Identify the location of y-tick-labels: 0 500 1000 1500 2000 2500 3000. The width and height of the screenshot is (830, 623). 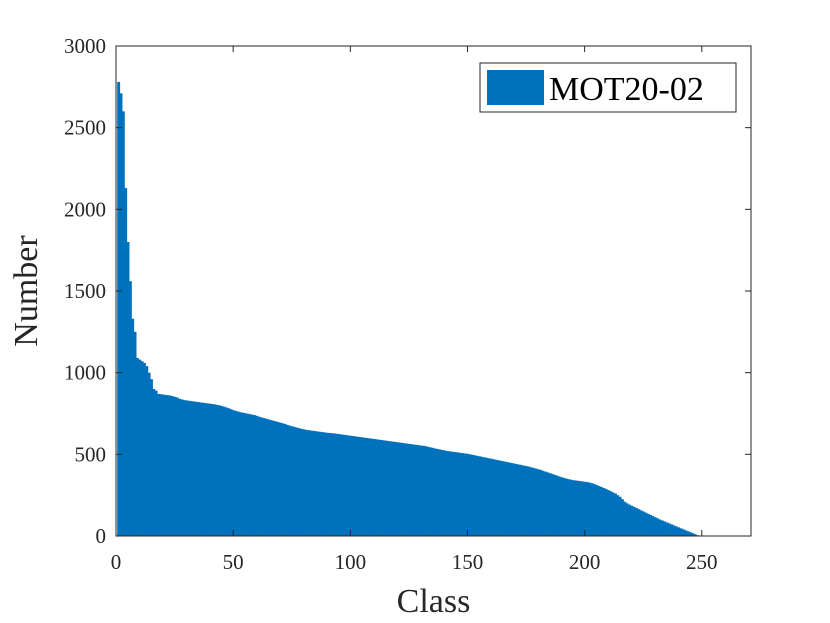
(85, 291).